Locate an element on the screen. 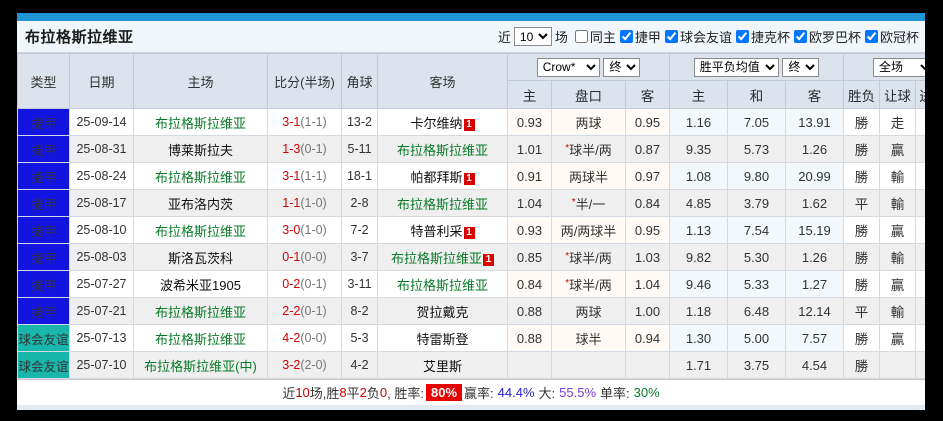  col-header-od-away: 客 is located at coordinates (814, 94).